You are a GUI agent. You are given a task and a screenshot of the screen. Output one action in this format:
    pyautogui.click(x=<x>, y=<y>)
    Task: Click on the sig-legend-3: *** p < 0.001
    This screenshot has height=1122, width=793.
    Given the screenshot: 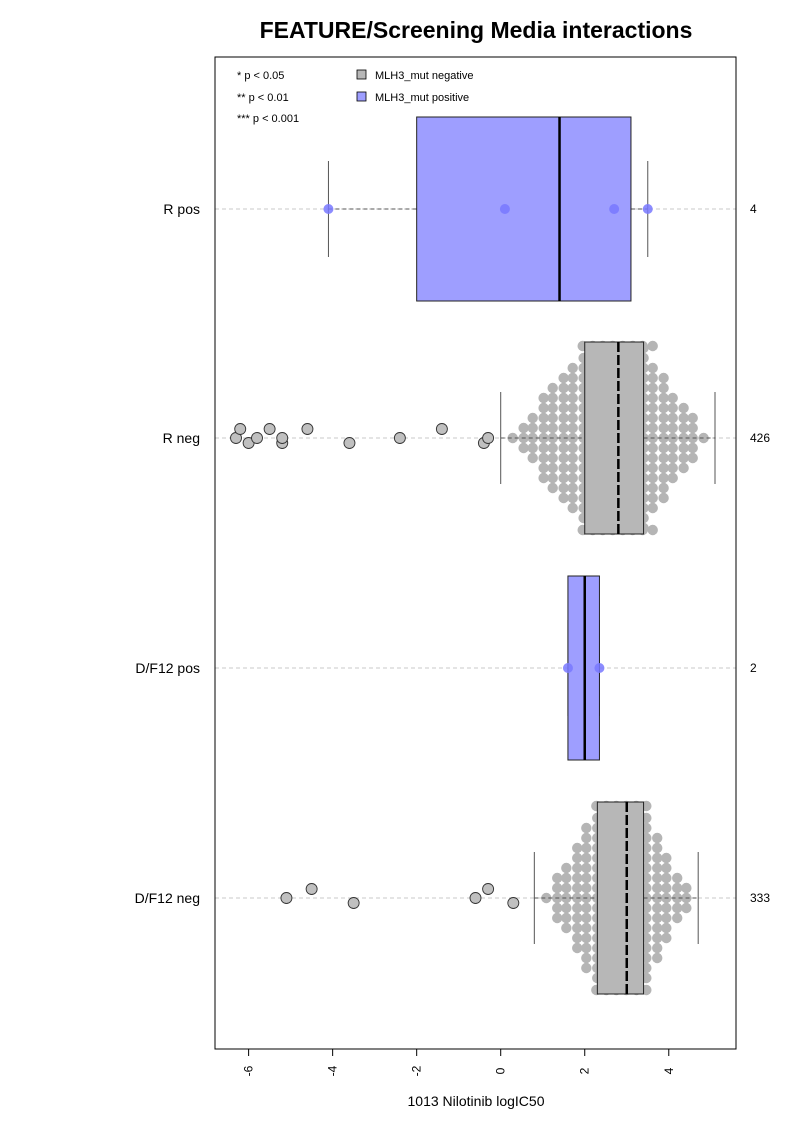 What is the action you would take?
    pyautogui.click(x=268, y=119)
    